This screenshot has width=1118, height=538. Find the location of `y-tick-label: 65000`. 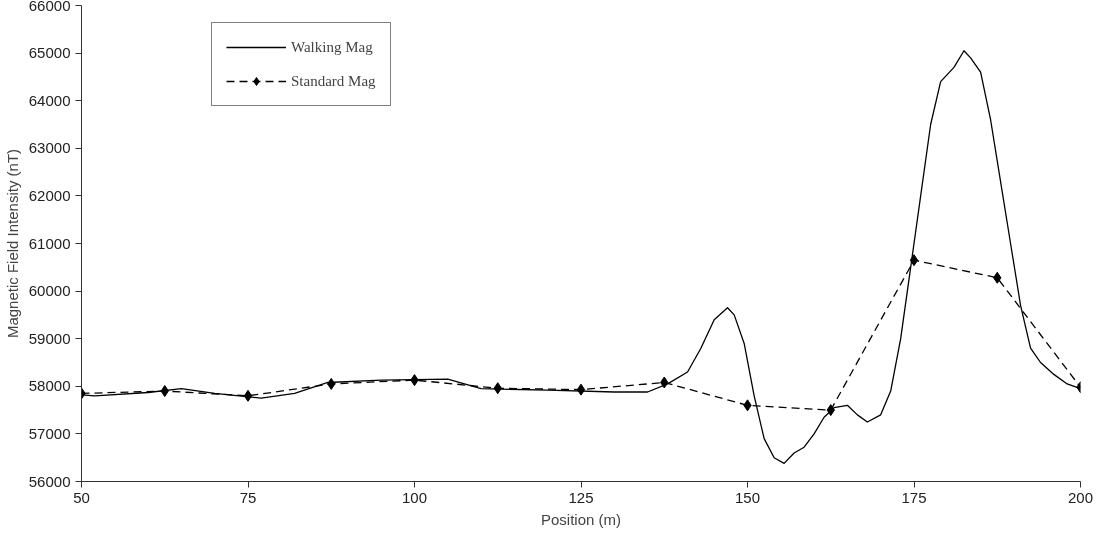

y-tick-label: 65000 is located at coordinates (49, 53).